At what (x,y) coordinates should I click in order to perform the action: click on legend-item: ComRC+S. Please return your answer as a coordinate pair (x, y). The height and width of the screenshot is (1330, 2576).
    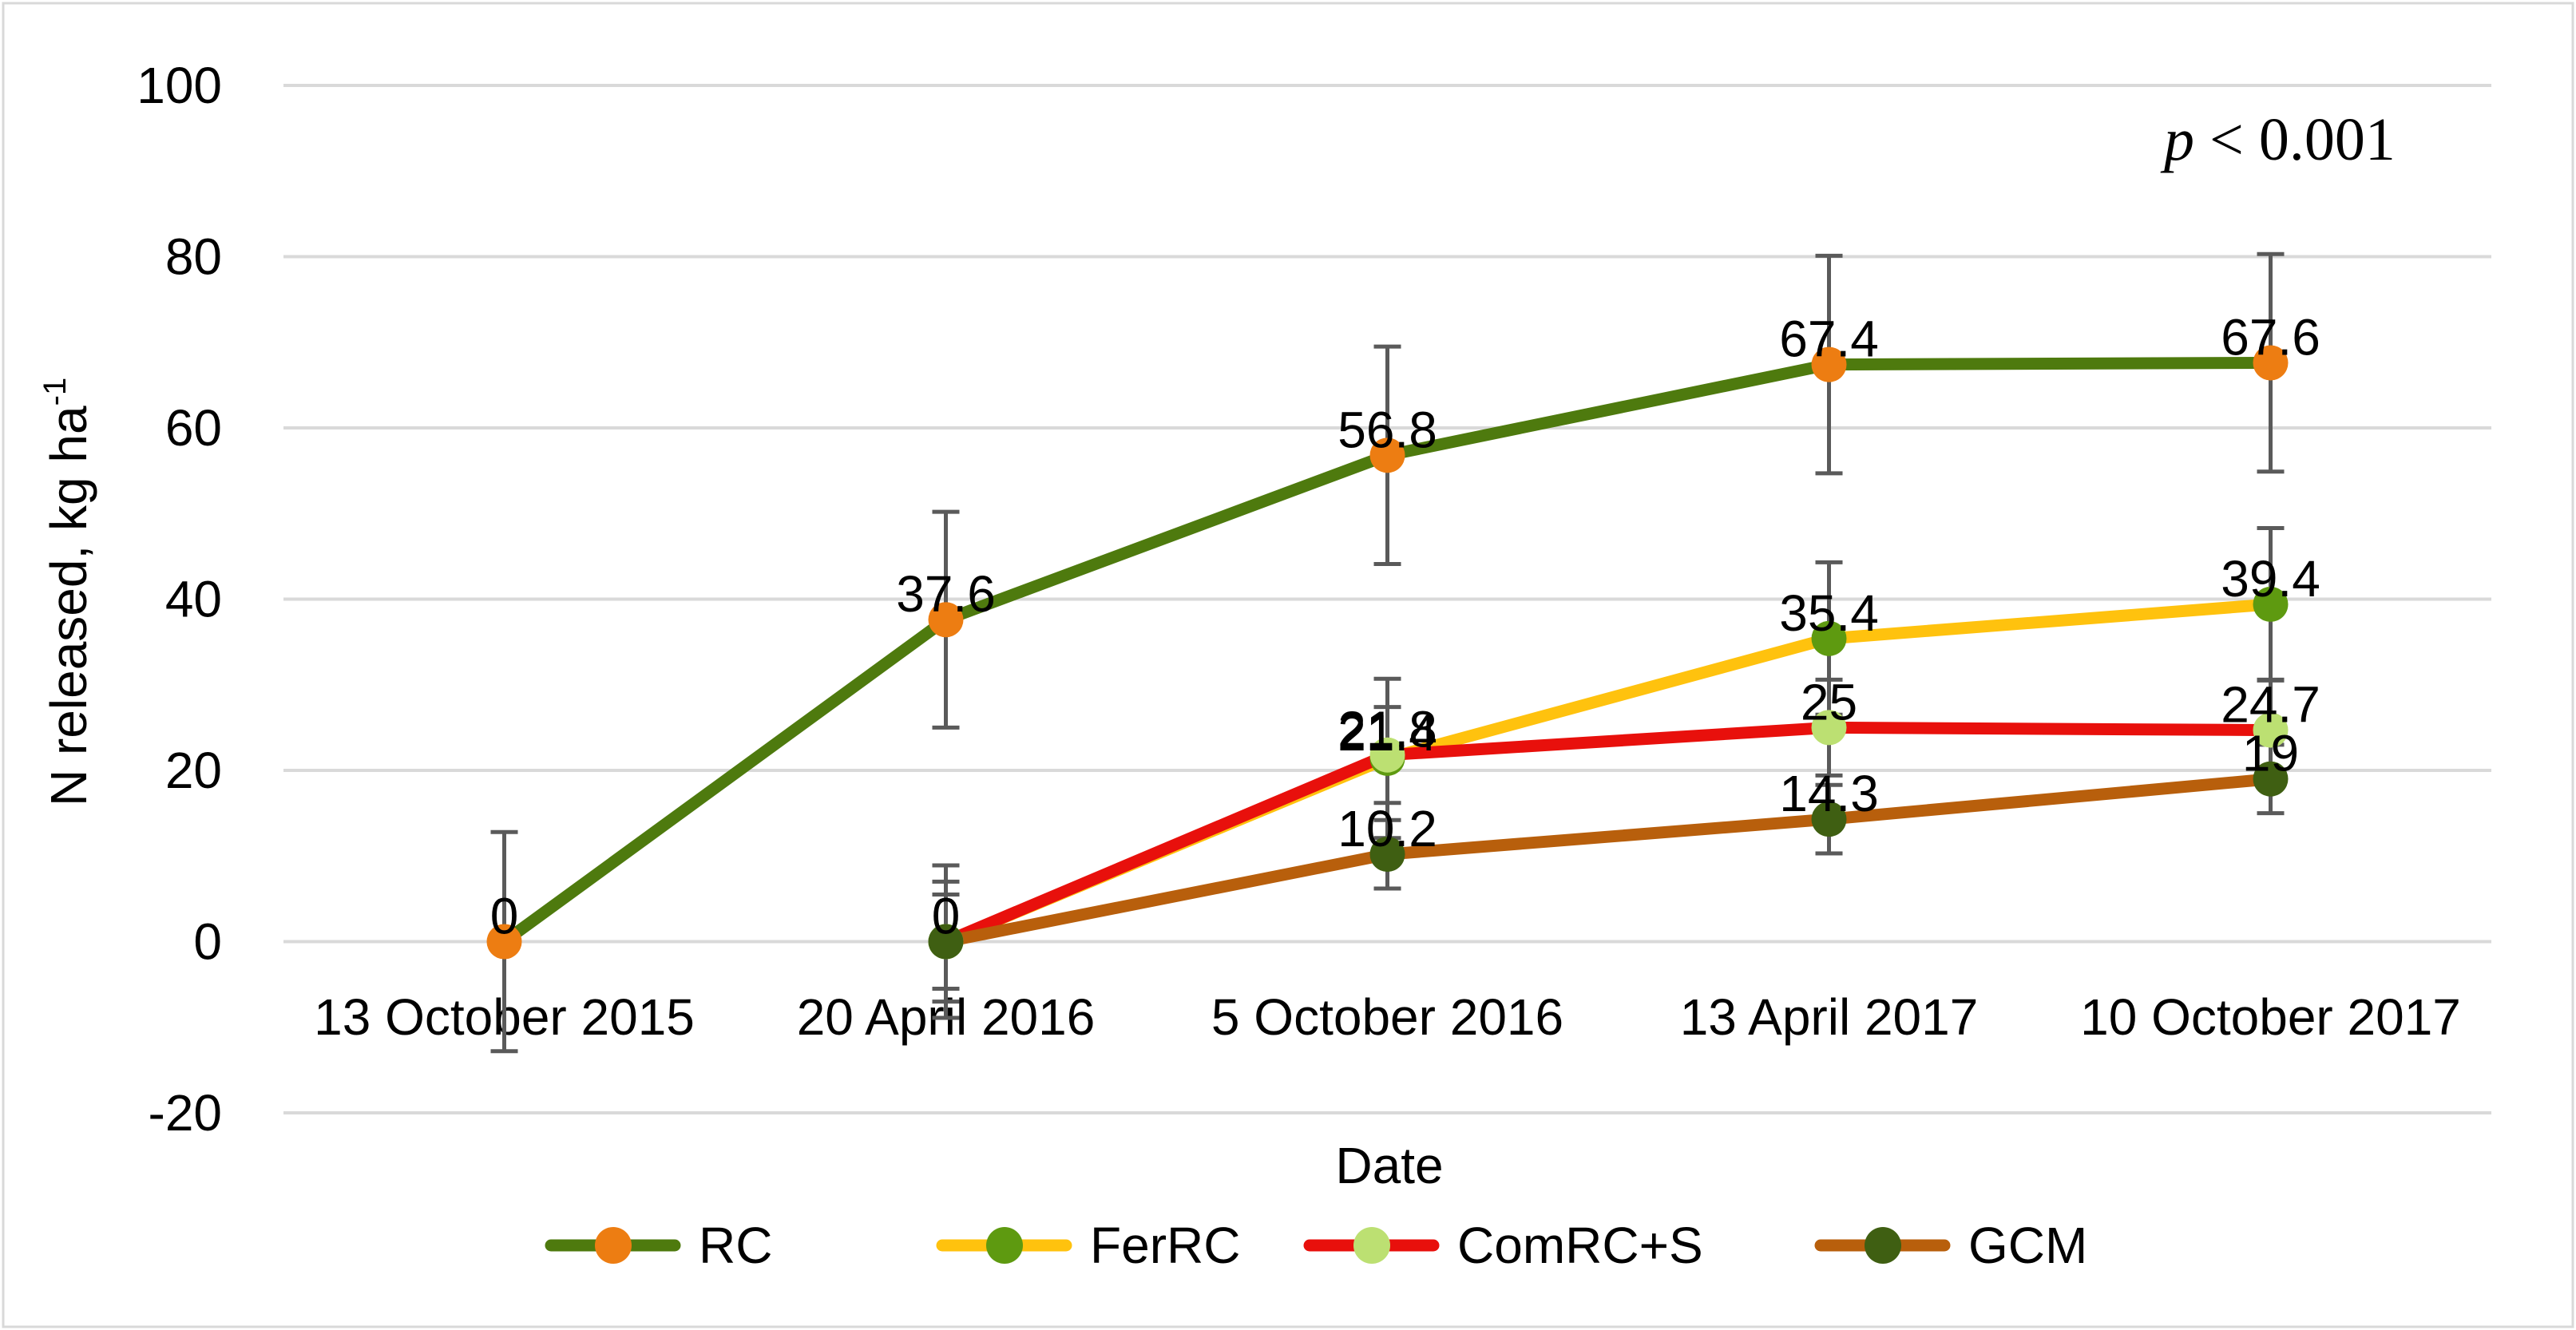
    Looking at the image, I should click on (1503, 1245).